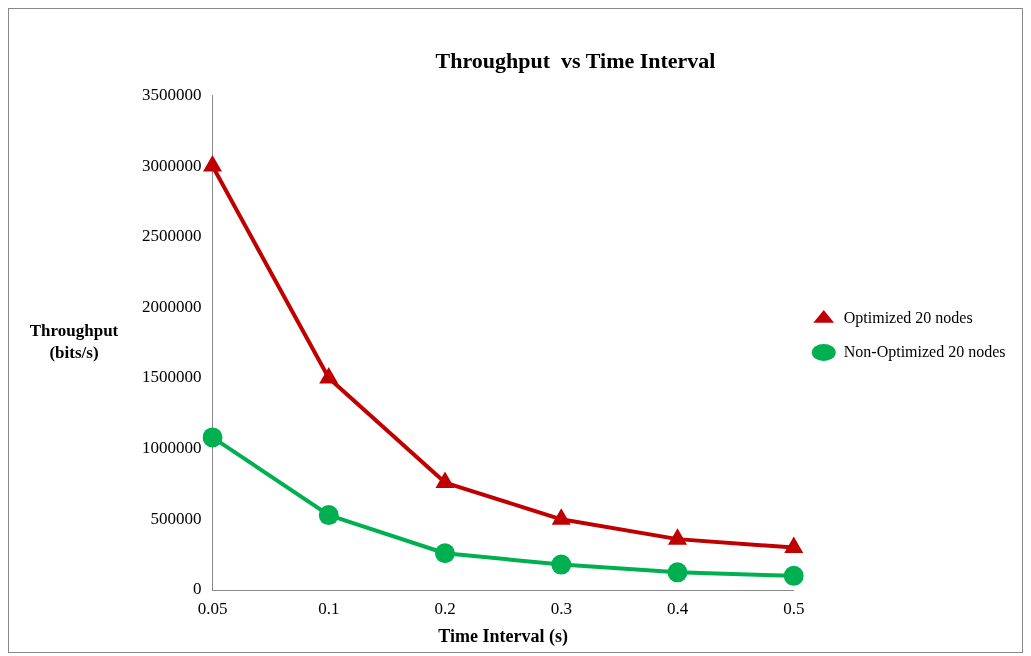  I want to click on y-tick-label: 500000, so click(176, 518).